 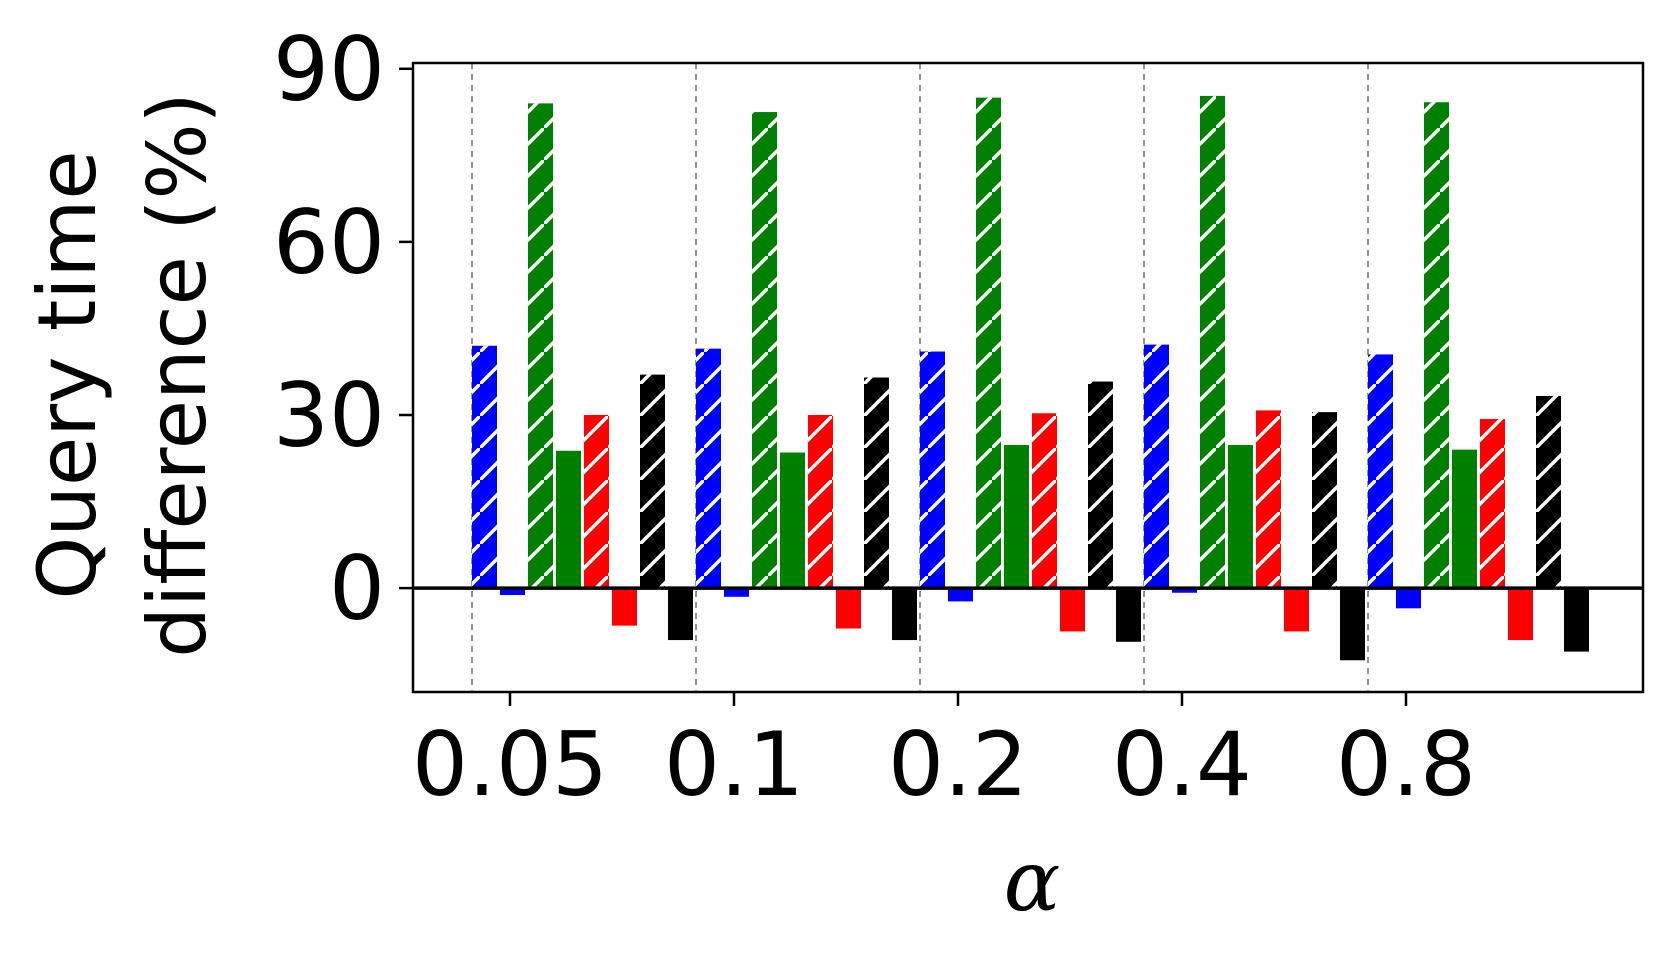 I want to click on y-ticks: 0 30 60 90, so click(x=343, y=329).